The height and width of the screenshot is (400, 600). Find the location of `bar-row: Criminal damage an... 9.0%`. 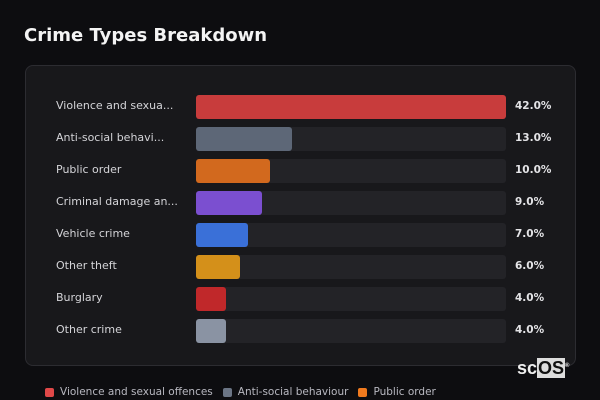

bar-row: Criminal damage an... 9.0% is located at coordinates (300, 203).